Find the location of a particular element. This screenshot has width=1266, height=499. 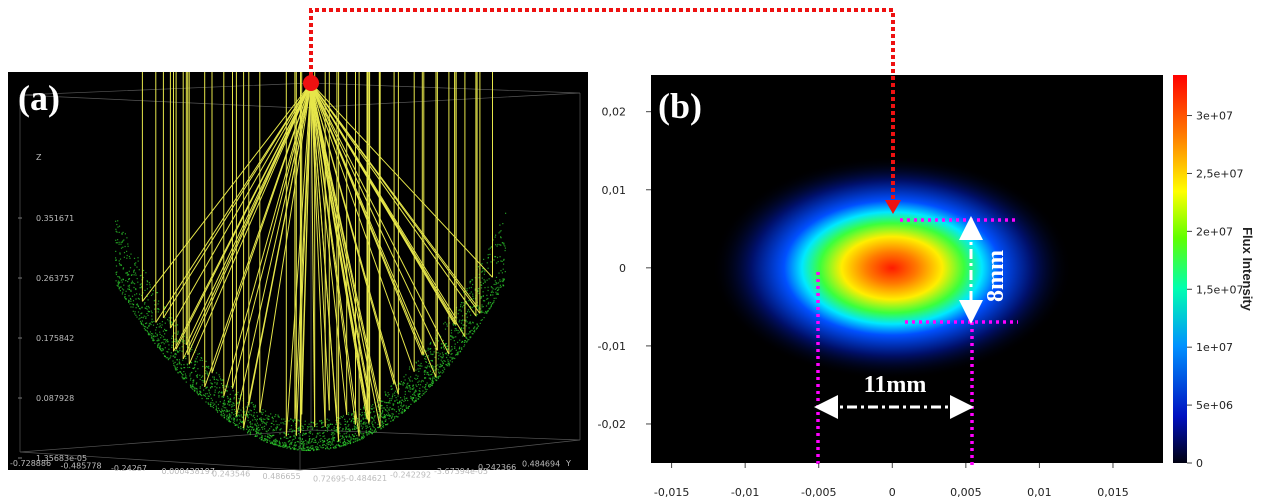

colorbar-tick-label: 5e+06 is located at coordinates (1214, 405).